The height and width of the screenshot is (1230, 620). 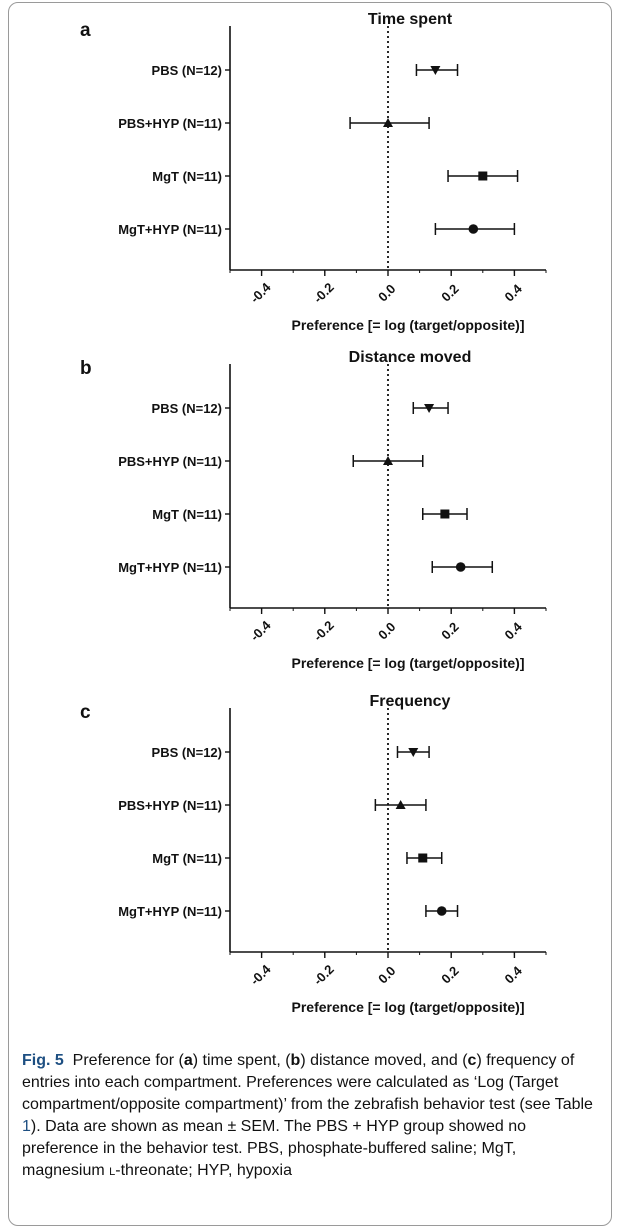 What do you see at coordinates (410, 19) in the screenshot?
I see `chart-title: Time spent` at bounding box center [410, 19].